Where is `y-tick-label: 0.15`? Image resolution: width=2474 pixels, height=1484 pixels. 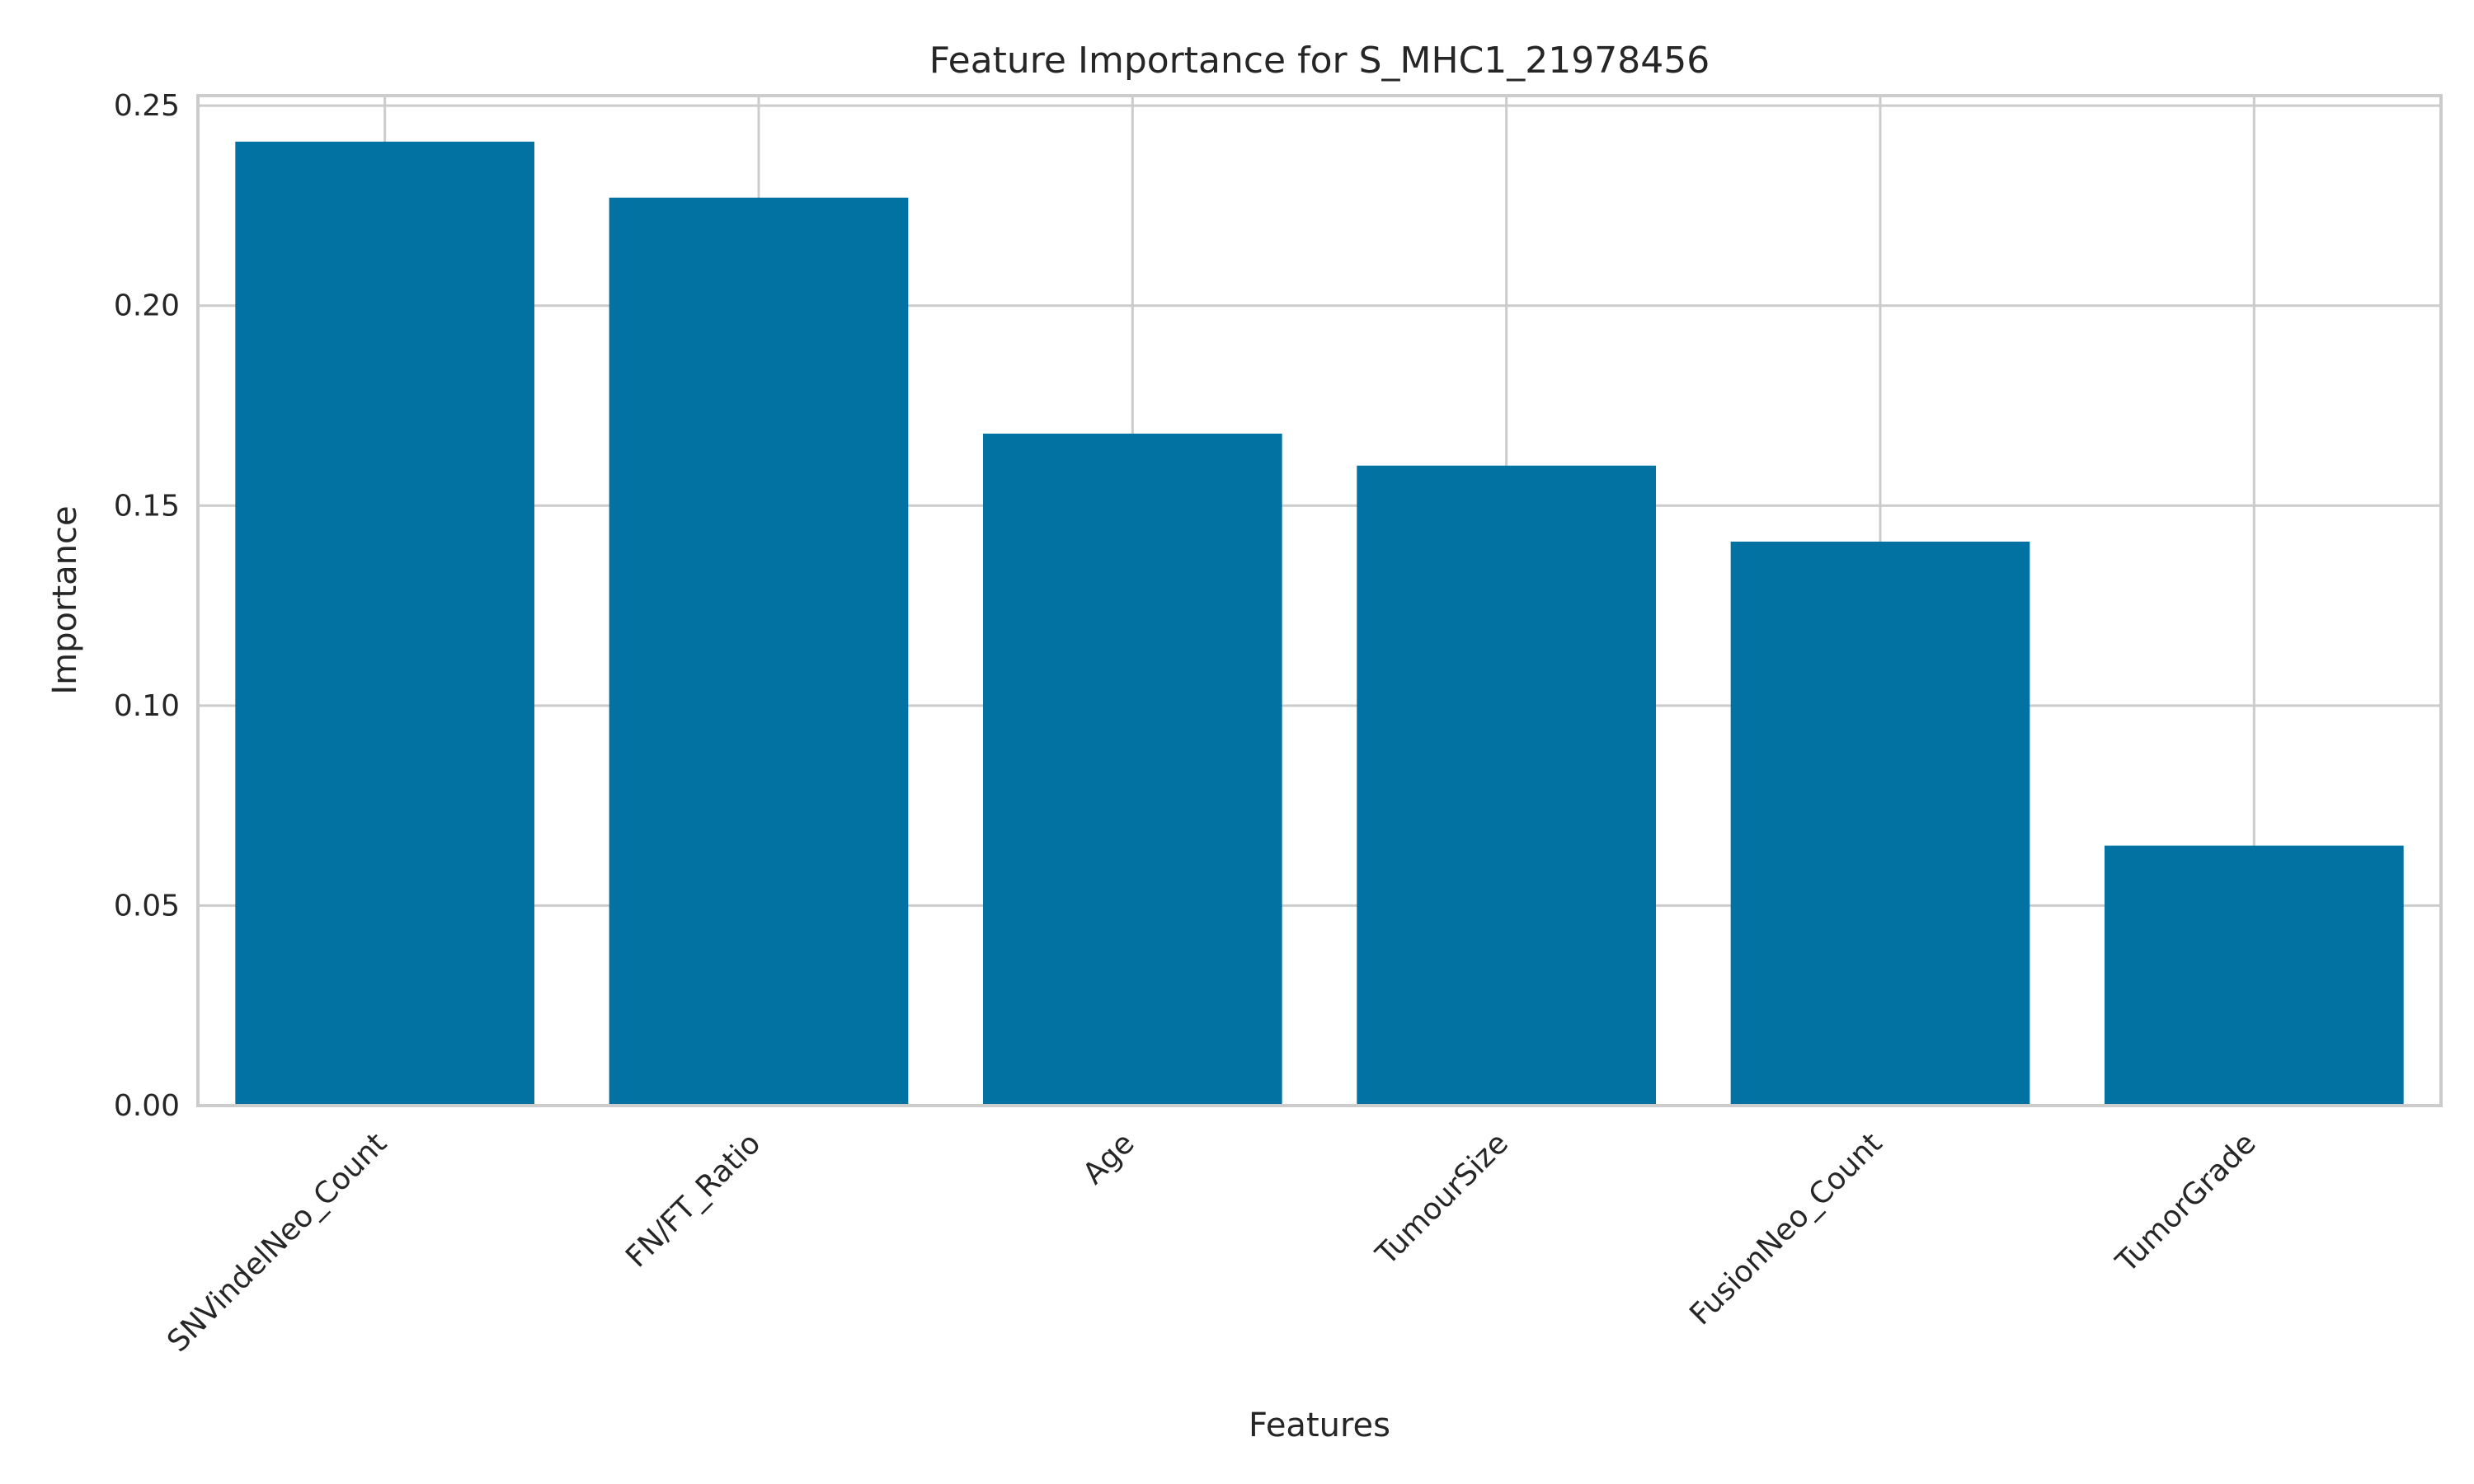
y-tick-label: 0.15 is located at coordinates (147, 506).